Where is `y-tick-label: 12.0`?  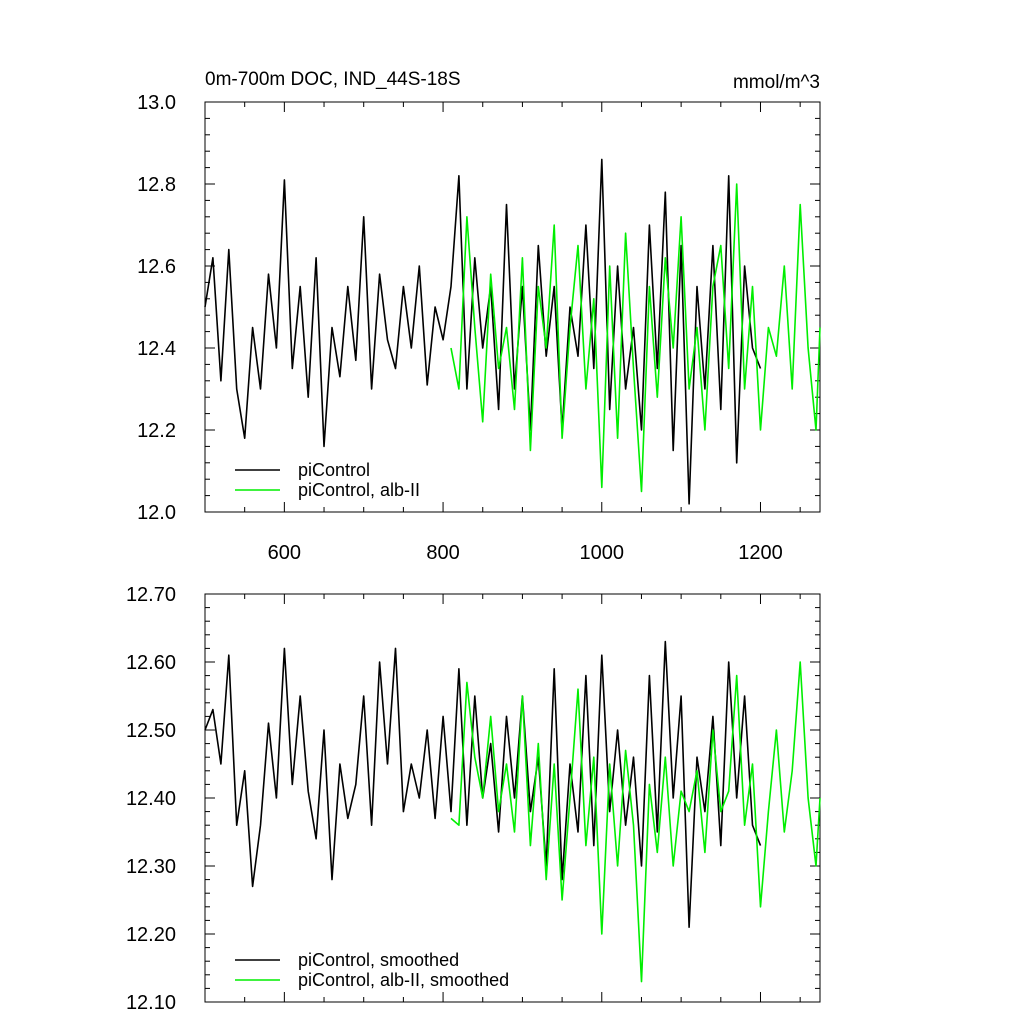
y-tick-label: 12.0 is located at coordinates (156, 513).